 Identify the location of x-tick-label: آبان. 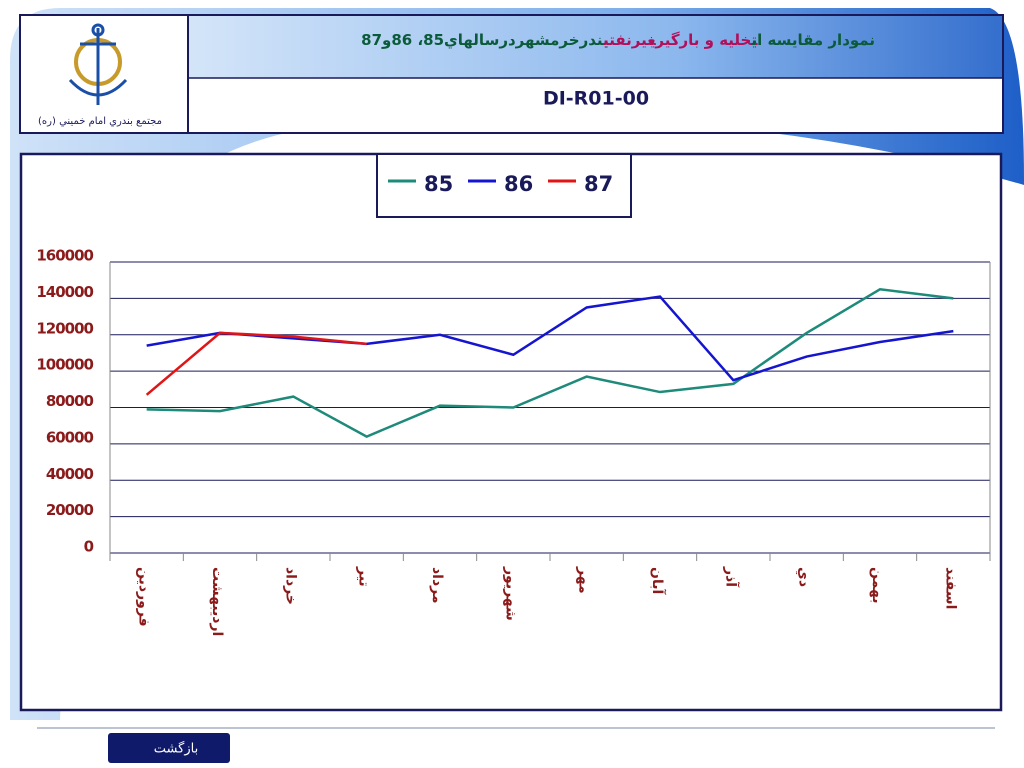
(658, 581).